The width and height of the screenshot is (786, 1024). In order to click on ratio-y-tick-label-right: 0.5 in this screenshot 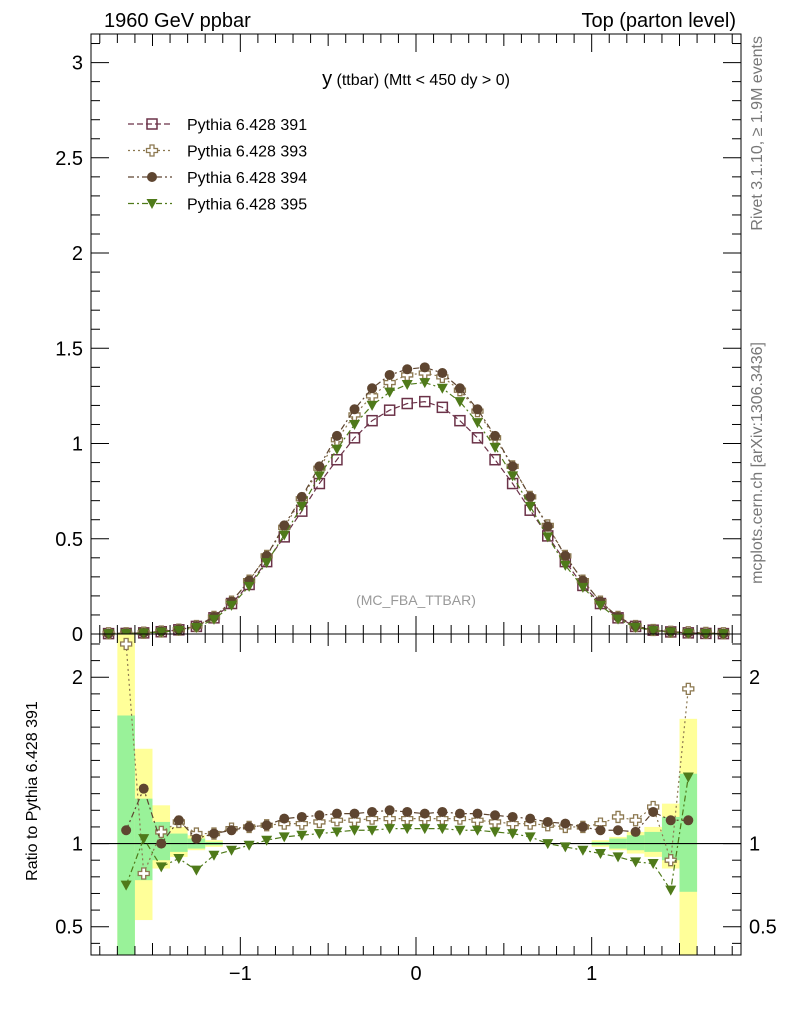, I will do `click(763, 928)`.